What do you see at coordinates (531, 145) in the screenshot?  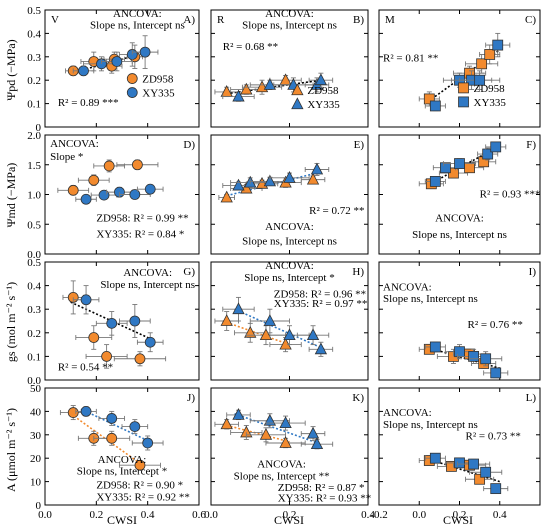 I see `panel-label: F)` at bounding box center [531, 145].